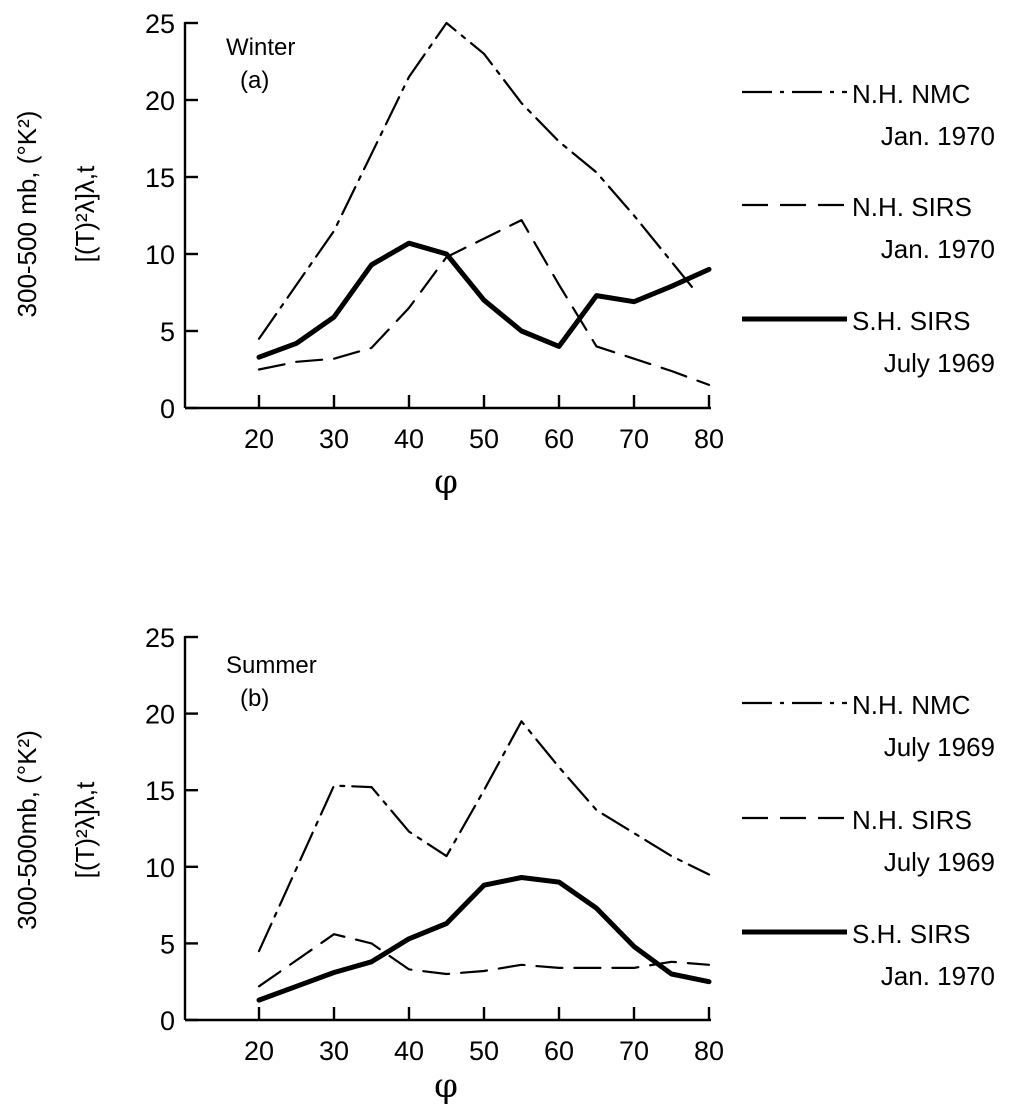  Describe the element at coordinates (446, 482) in the screenshot. I see `panel-a-x-label: φ` at that location.